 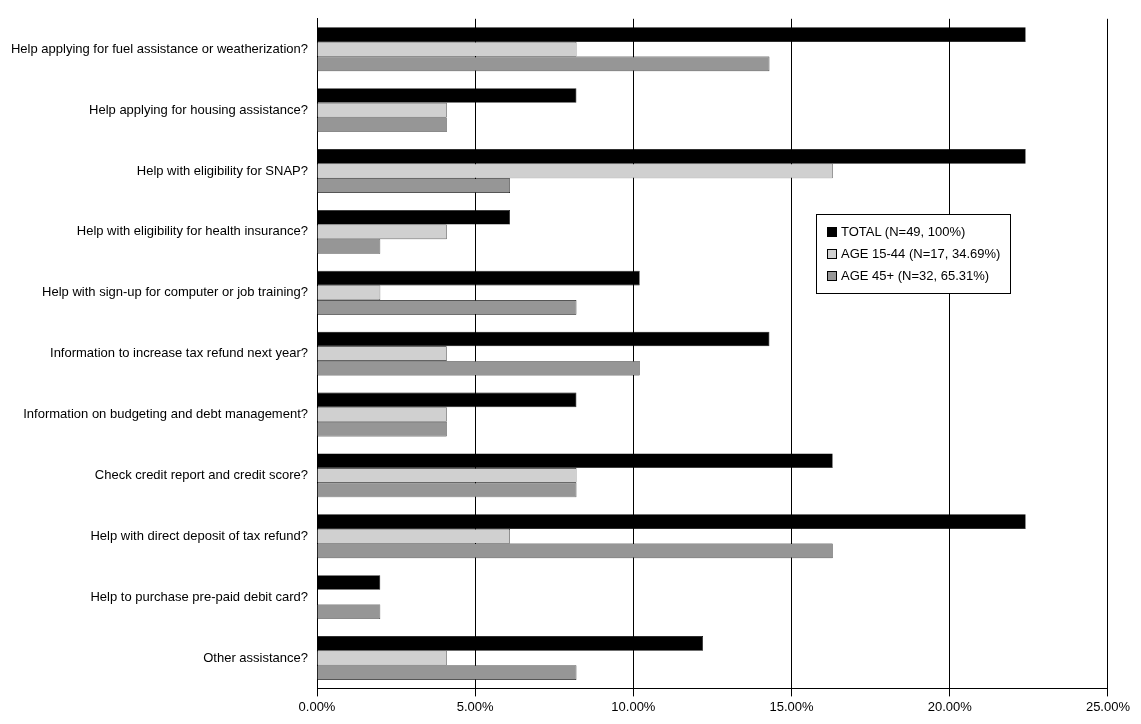 I want to click on x-tick-label: 0.00%, so click(x=317, y=706).